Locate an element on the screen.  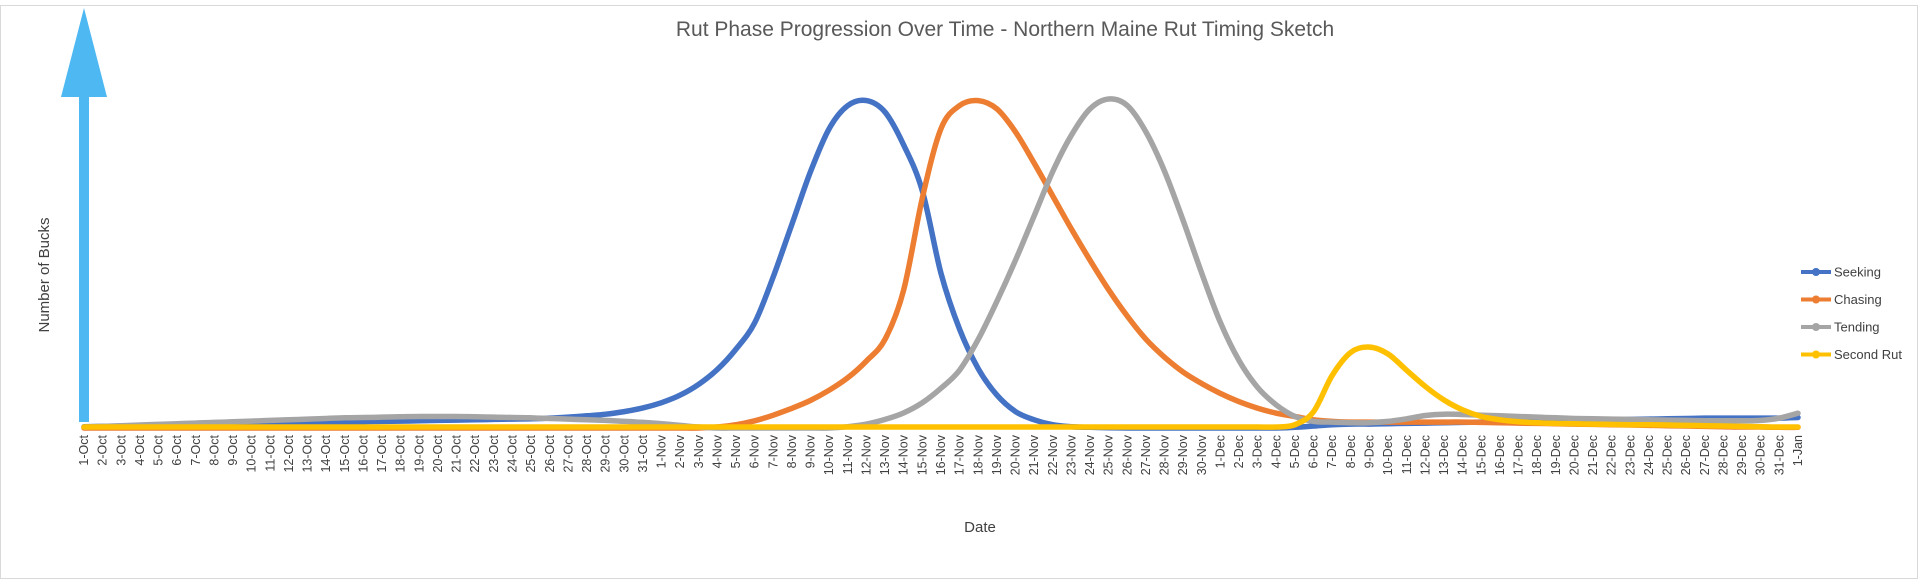
x-tick-label: 1-Oct is located at coordinates (84, 449).